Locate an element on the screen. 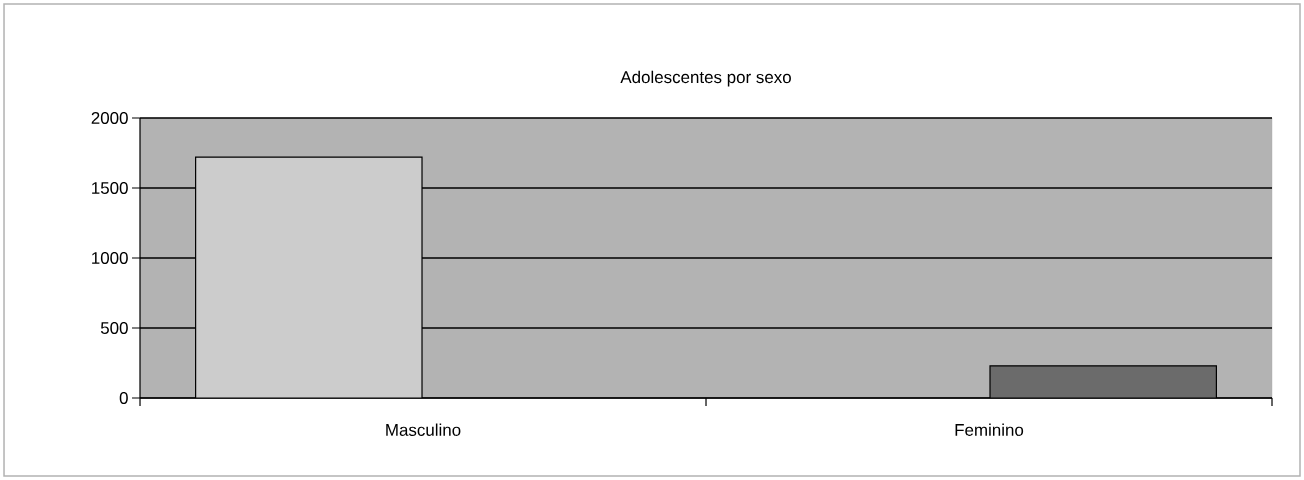 This screenshot has width=1304, height=480. x-tick-label: Masculino is located at coordinates (423, 429).